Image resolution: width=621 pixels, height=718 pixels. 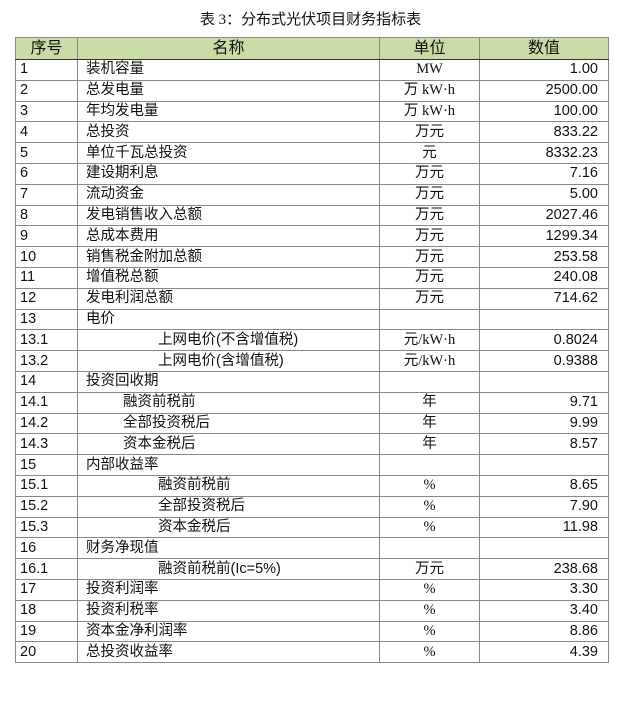 I want to click on cell-value: 0.9388, so click(x=544, y=361).